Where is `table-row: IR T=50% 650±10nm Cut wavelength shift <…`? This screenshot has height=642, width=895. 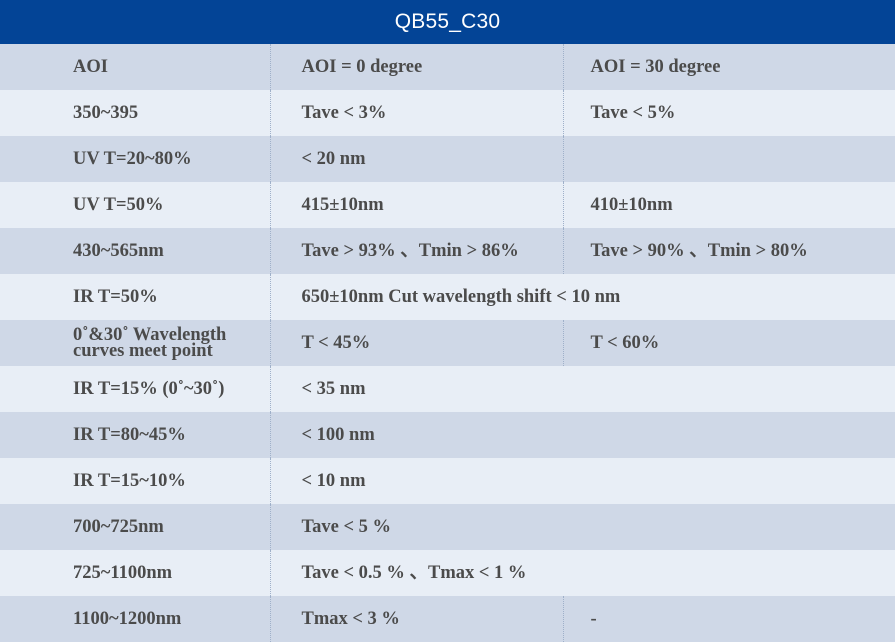
table-row: IR T=50% 650±10nm Cut wavelength shift <… is located at coordinates (447, 297).